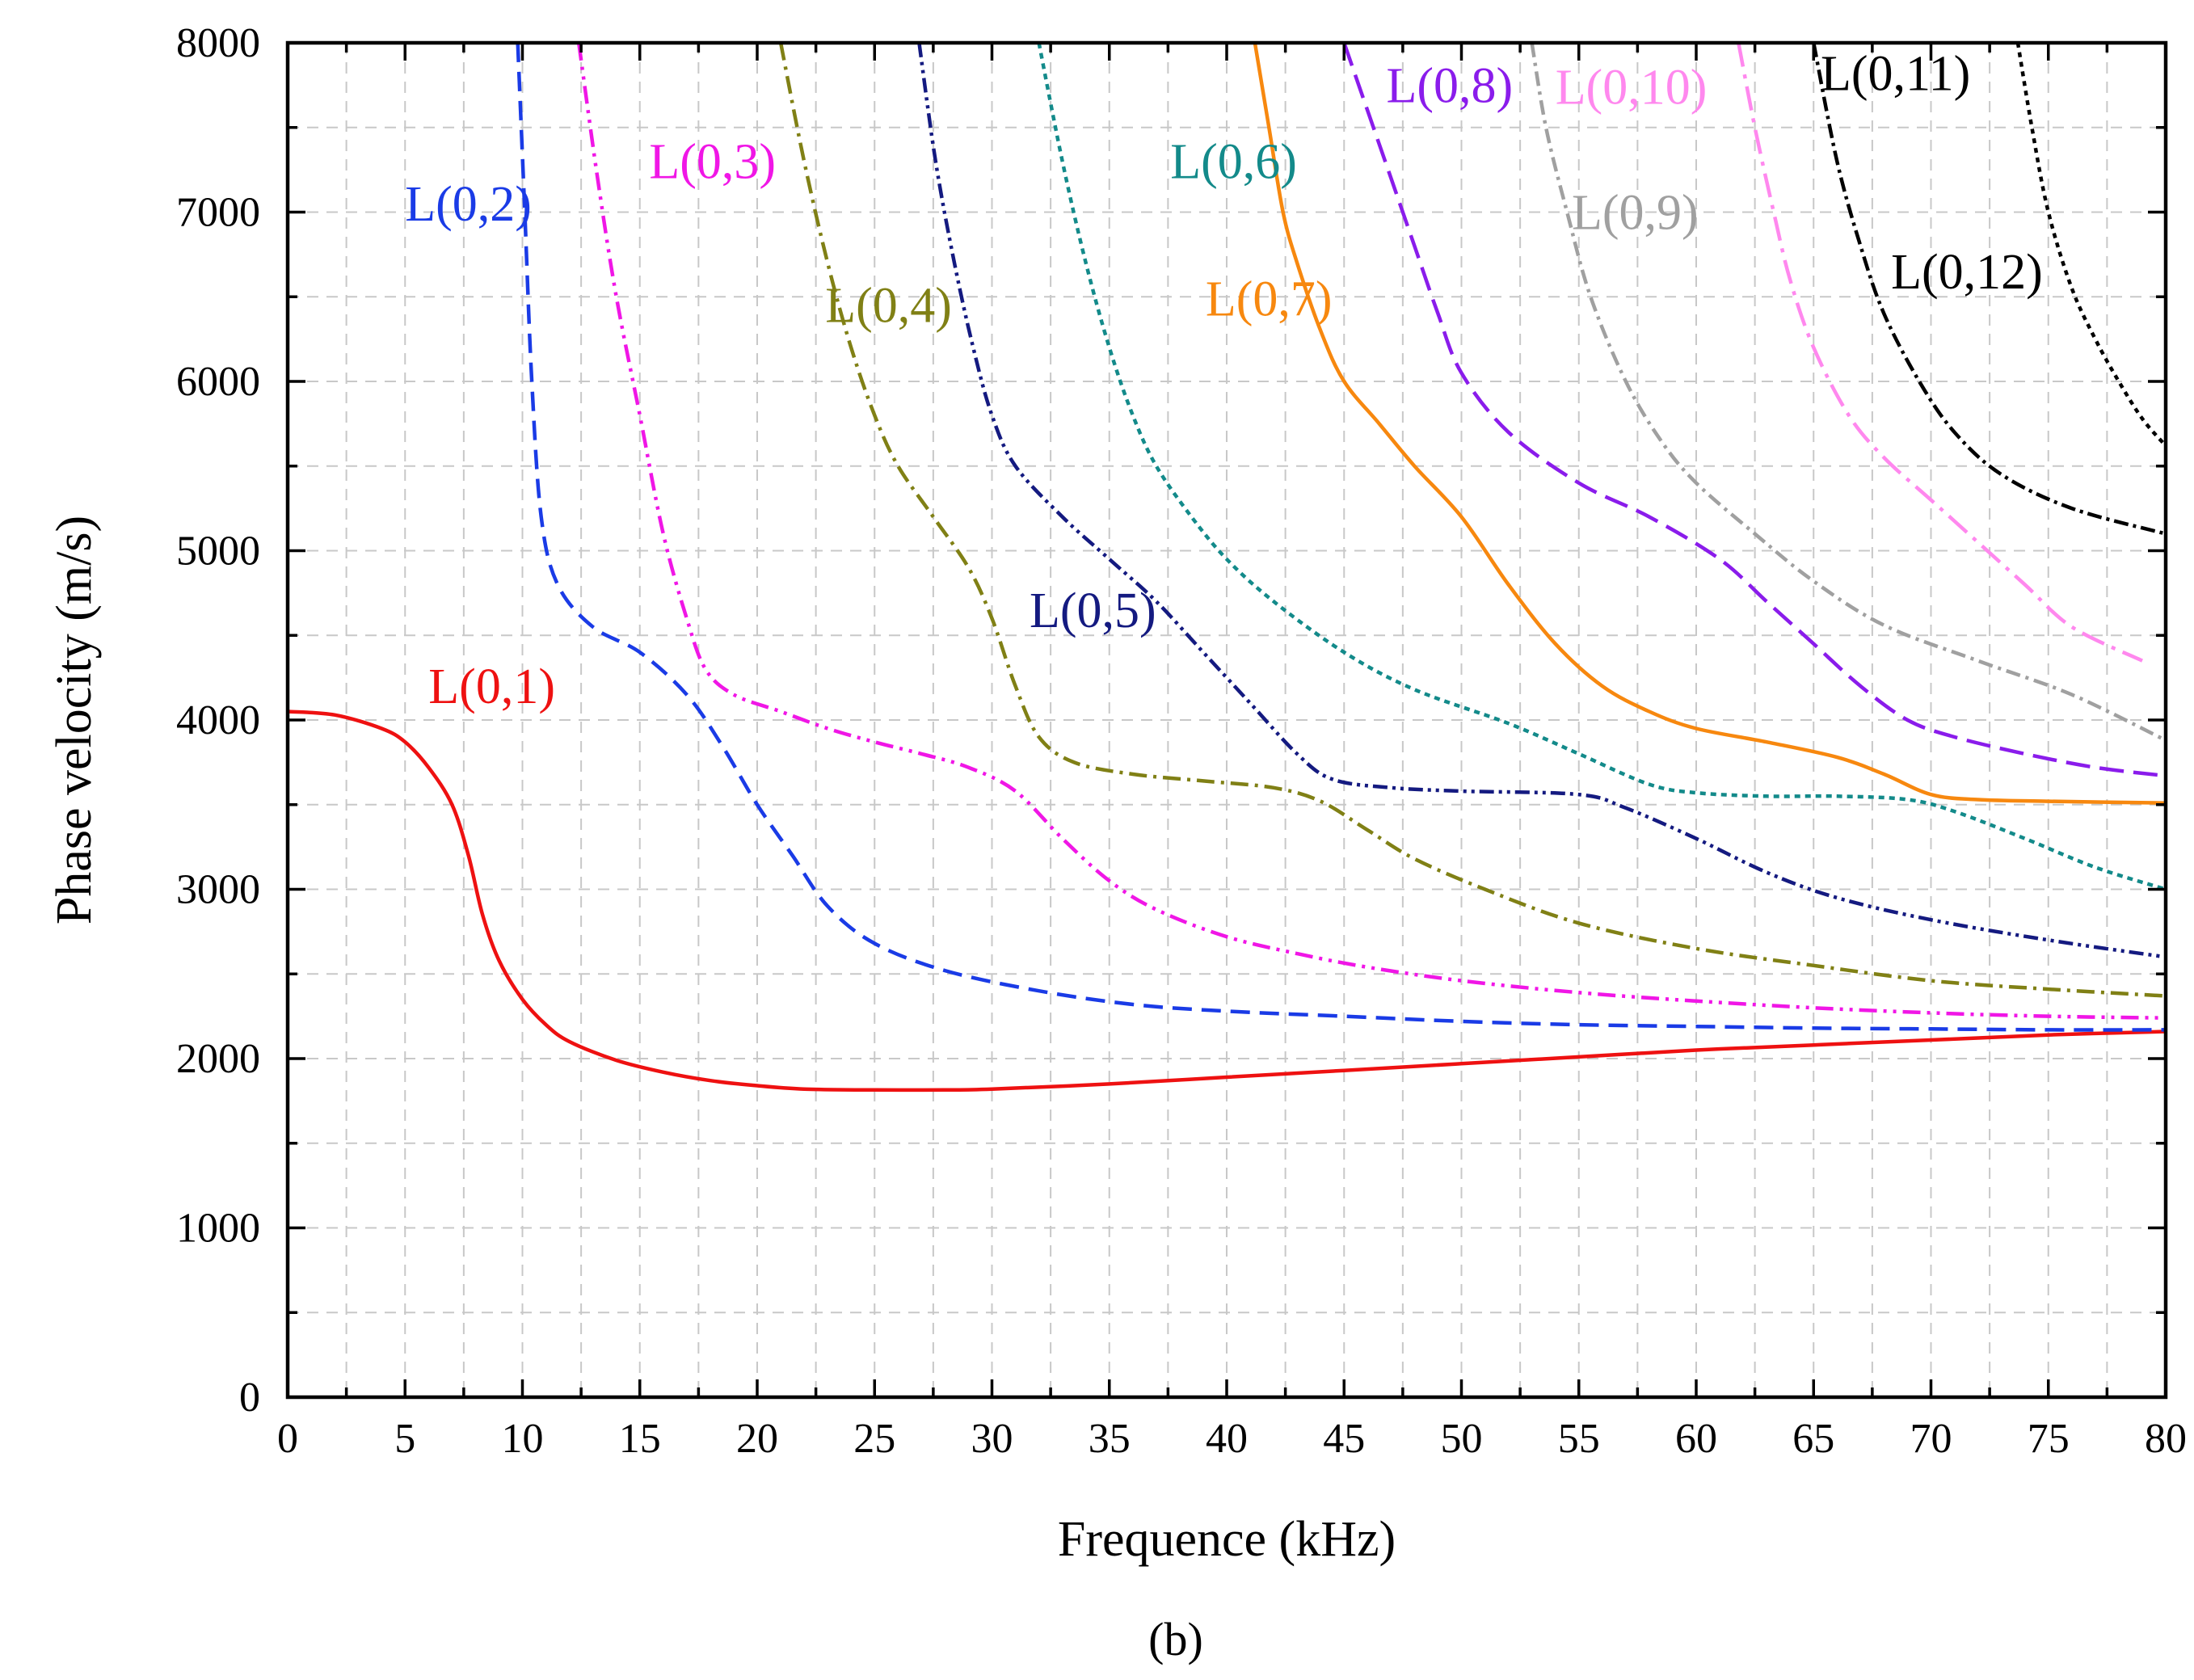 This screenshot has width=2194, height=1680. Describe the element at coordinates (1696, 1439) in the screenshot. I see `x-tick-label: 60` at that location.